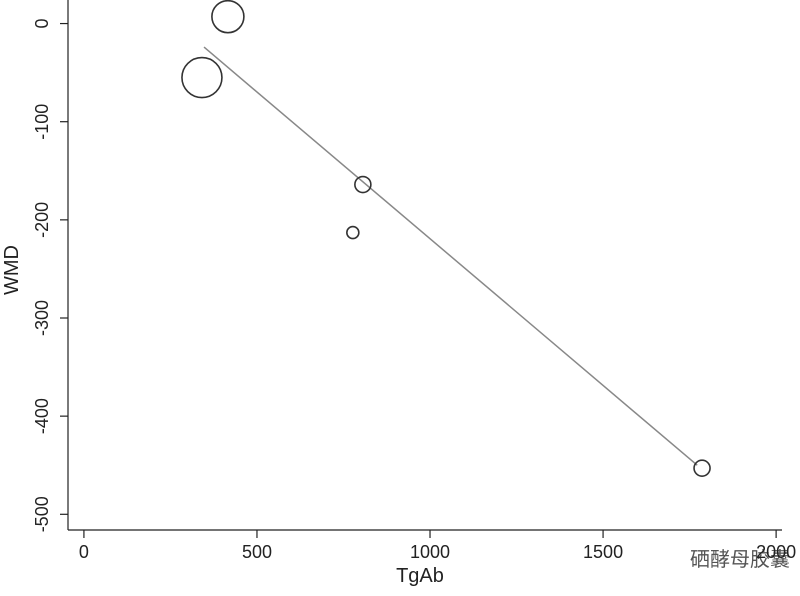 The width and height of the screenshot is (800, 596). Describe the element at coordinates (42, 416) in the screenshot. I see `y-tick-label: -400` at that location.